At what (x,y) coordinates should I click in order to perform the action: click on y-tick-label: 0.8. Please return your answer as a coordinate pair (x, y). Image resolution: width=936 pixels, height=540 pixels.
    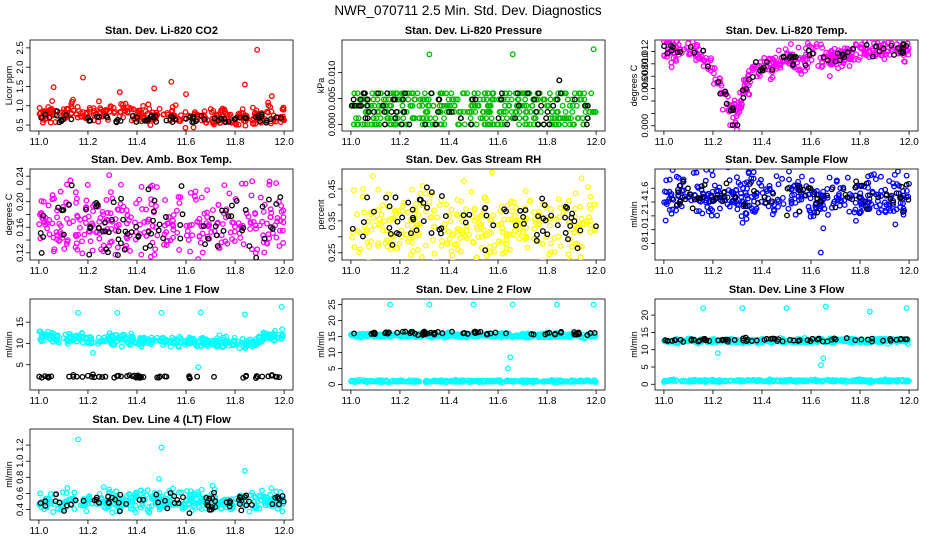
    Looking at the image, I should click on (645, 243).